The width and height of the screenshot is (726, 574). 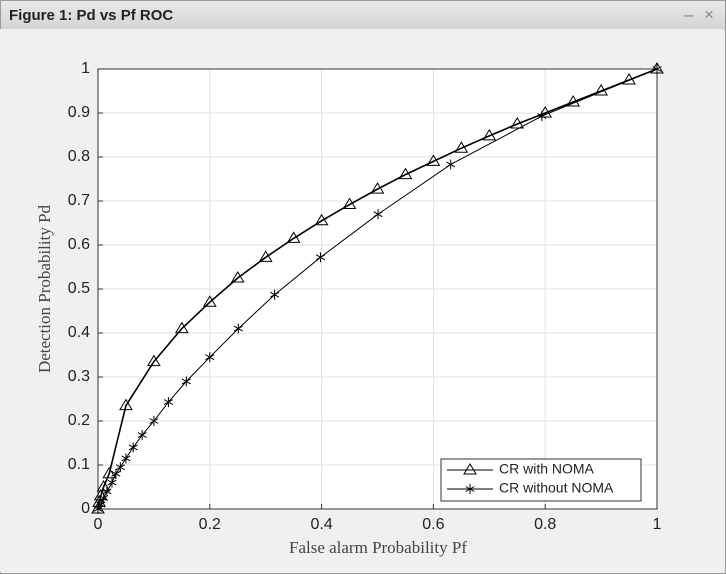 What do you see at coordinates (210, 524) in the screenshot?
I see `x-tick-label: 0.2` at bounding box center [210, 524].